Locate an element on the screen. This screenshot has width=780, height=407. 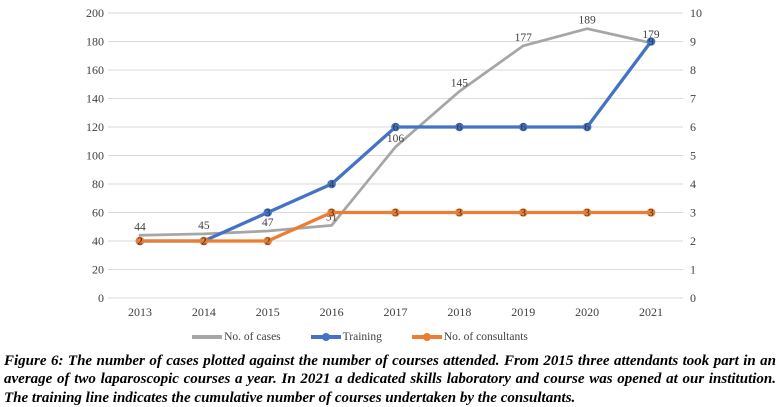
data-label-training: 3 is located at coordinates (268, 213).